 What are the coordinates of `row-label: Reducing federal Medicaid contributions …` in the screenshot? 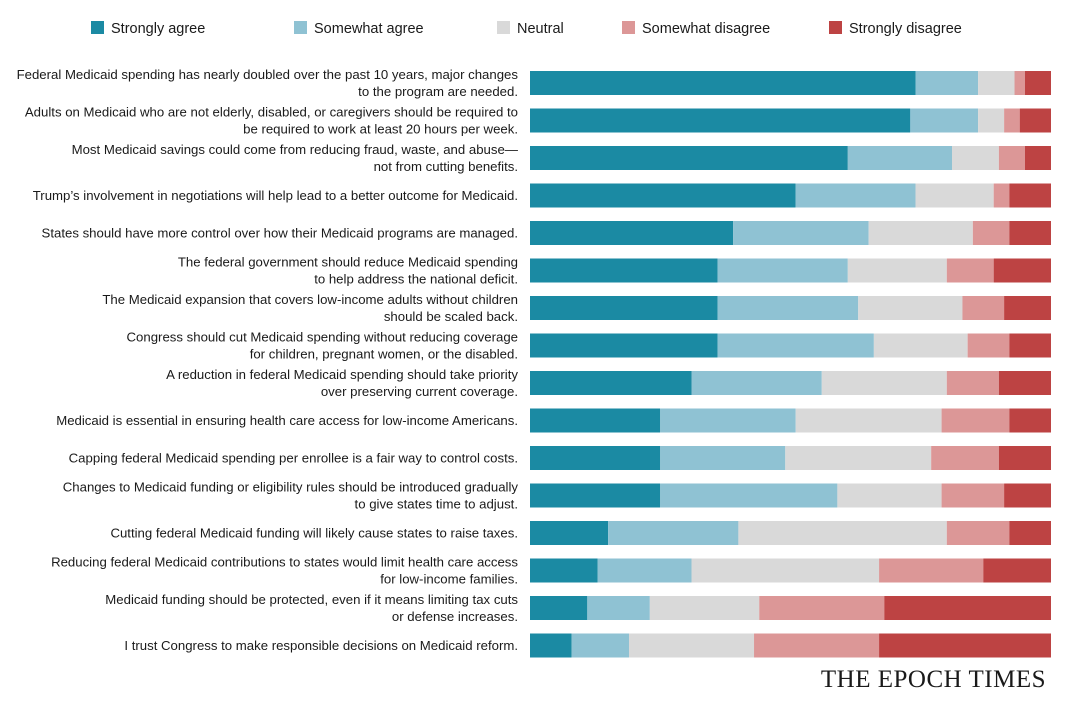 It's located at (284, 571).